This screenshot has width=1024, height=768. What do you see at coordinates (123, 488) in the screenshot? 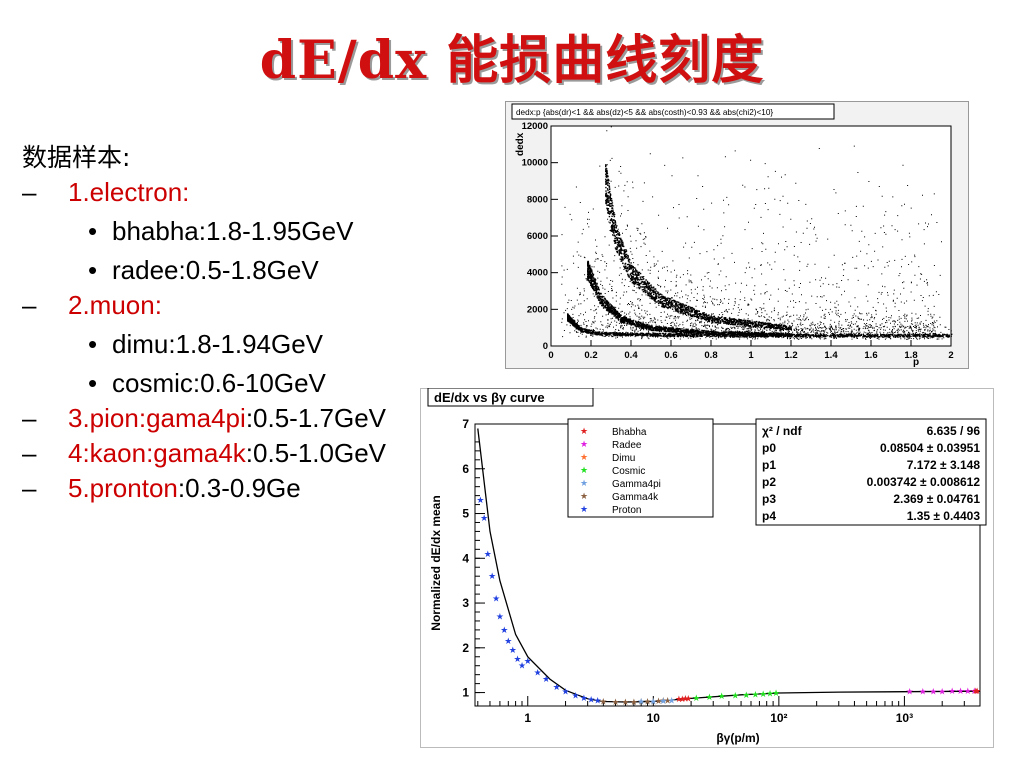
I see `item-label: 5.pronton` at bounding box center [123, 488].